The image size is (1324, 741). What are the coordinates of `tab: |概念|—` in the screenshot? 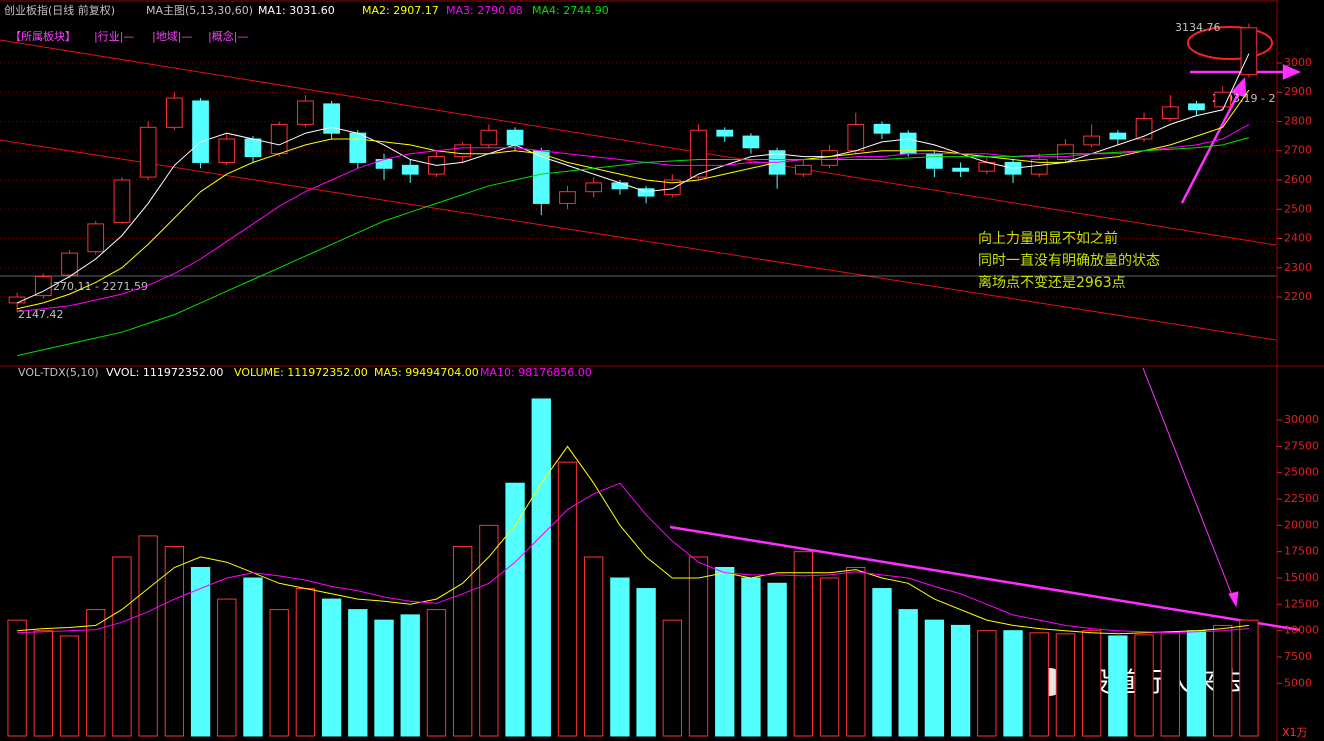 It's located at (228, 36).